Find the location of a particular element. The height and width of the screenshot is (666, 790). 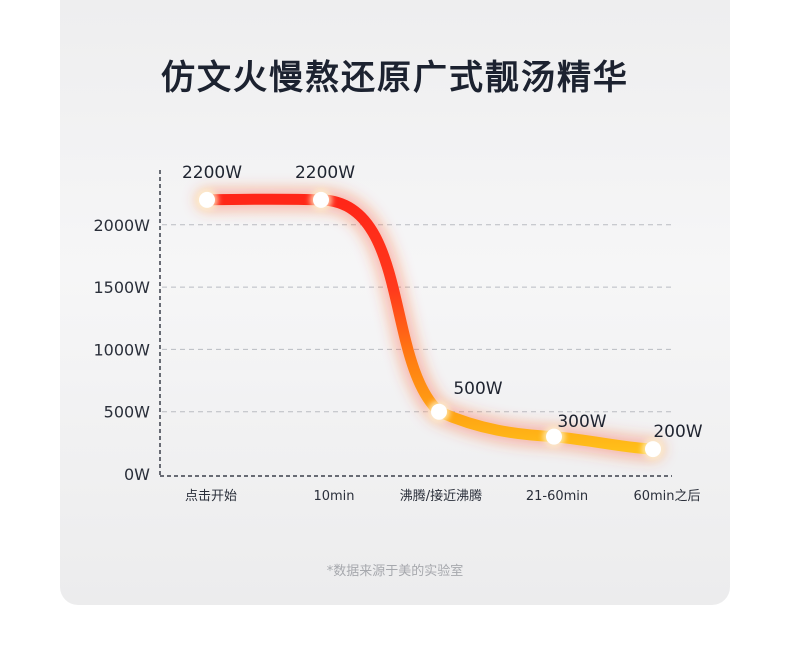

x-category-labels: 点击开始 10min 沸腾/接近沸腾 21-60min 60min之后 is located at coordinates (443, 496).